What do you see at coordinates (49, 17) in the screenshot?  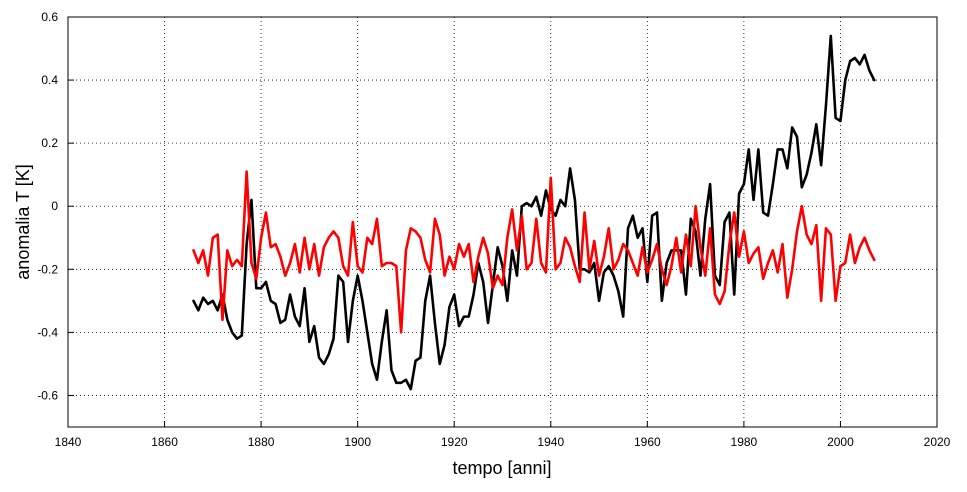 I see `y-tick-label: 0.6` at bounding box center [49, 17].